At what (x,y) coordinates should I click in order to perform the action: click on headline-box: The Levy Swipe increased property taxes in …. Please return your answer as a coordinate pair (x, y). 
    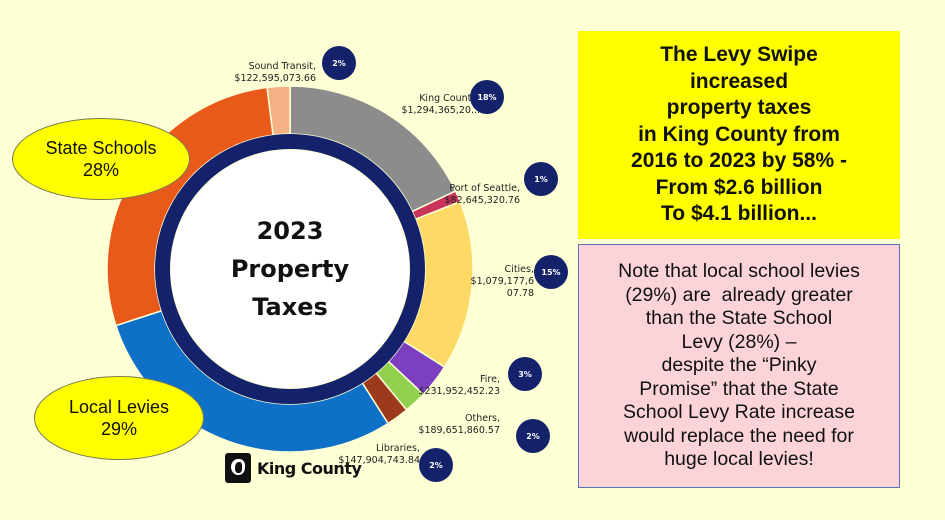
    Looking at the image, I should click on (739, 135).